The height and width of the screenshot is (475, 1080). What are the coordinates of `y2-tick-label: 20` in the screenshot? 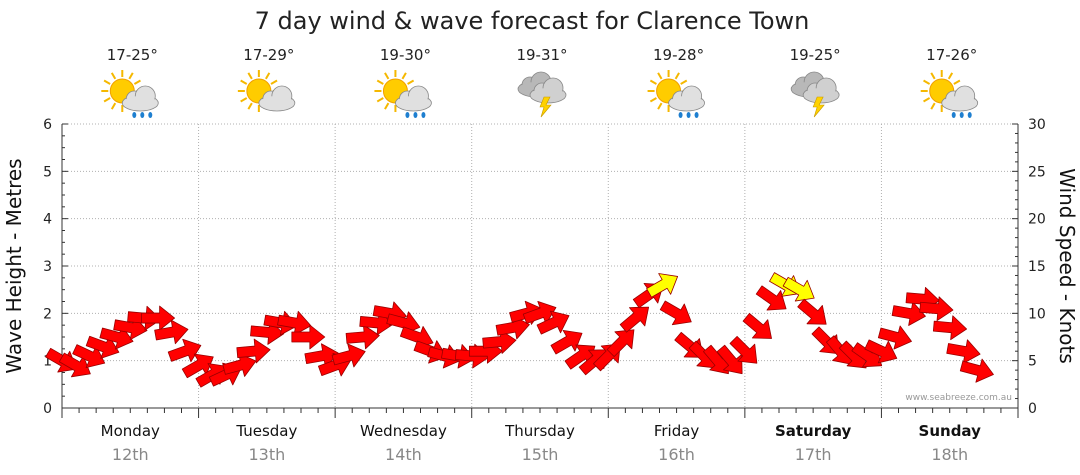 It's located at (1037, 220).